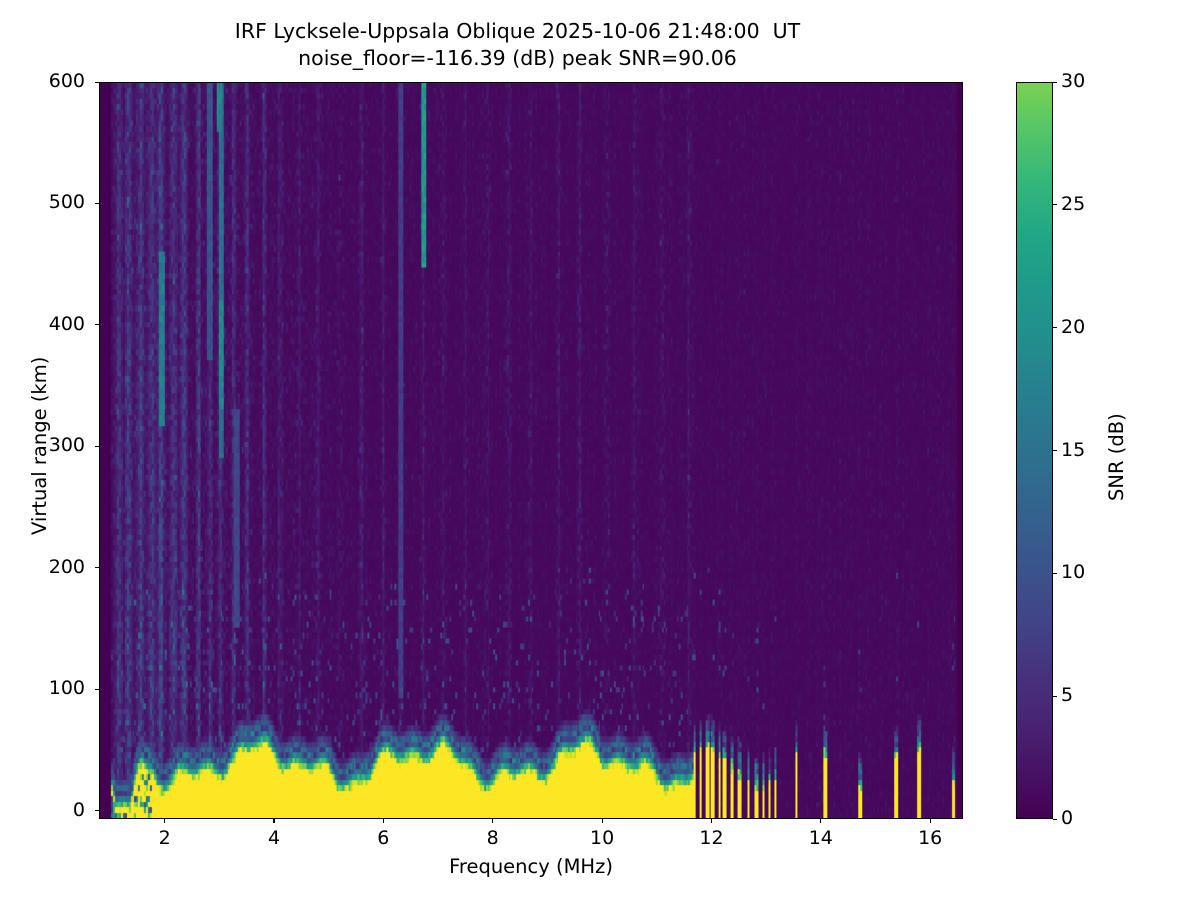 Image resolution: width=1200 pixels, height=900 pixels. Describe the element at coordinates (1116, 456) in the screenshot. I see `colorbar-label: SNR (dB)` at that location.